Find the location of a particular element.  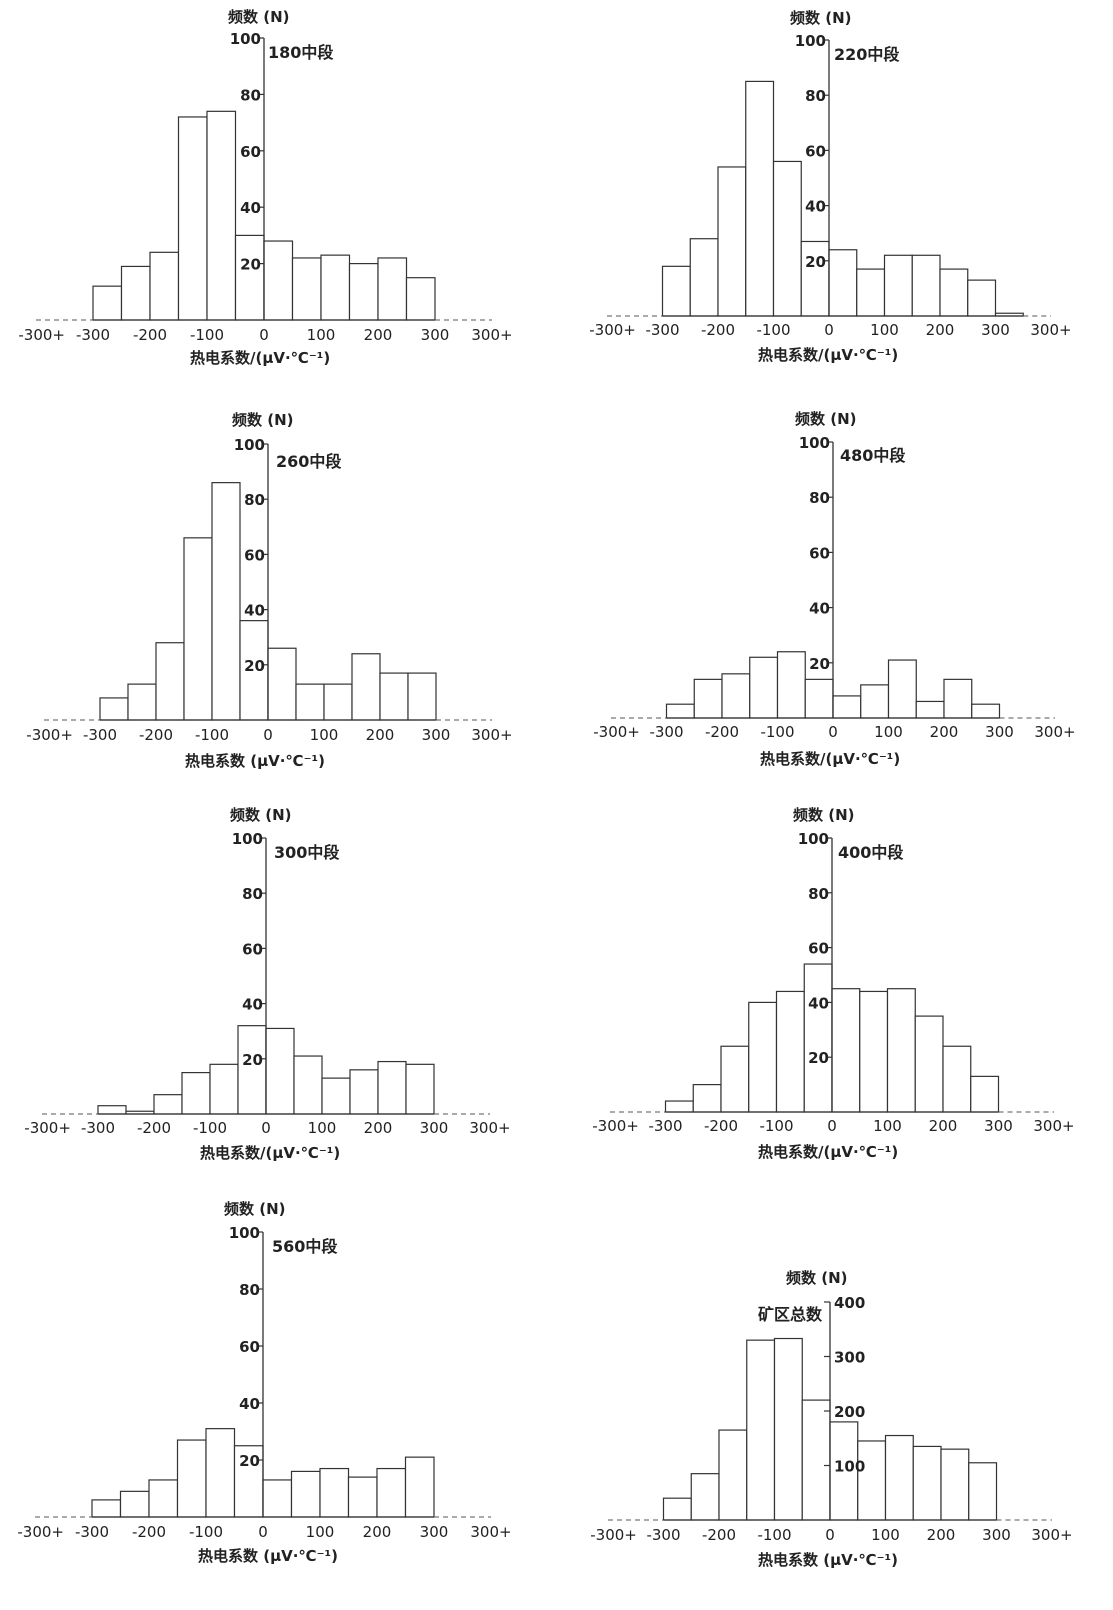

panel-title: 260中段 is located at coordinates (309, 461).